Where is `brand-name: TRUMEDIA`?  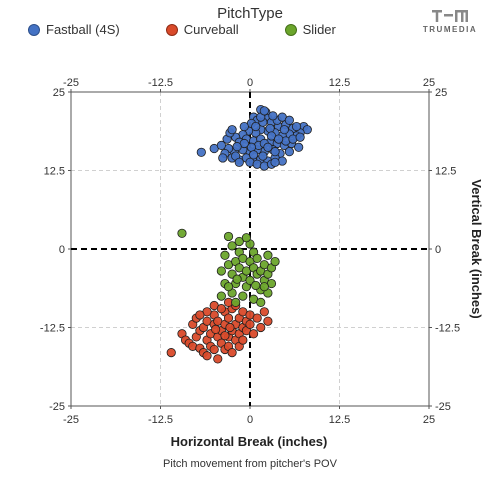 brand-name: TRUMEDIA is located at coordinates (450, 29).